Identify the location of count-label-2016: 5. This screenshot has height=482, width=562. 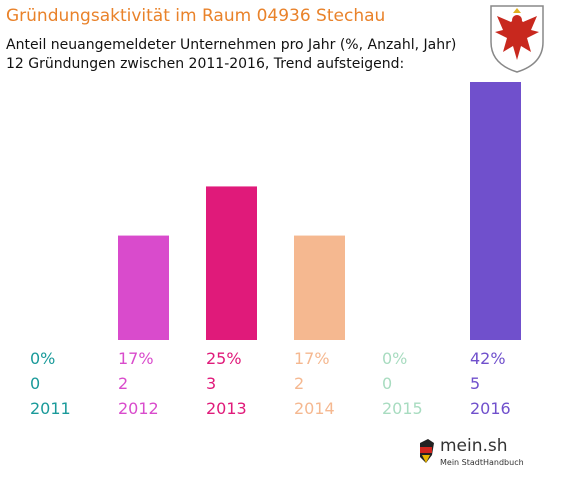
(475, 383).